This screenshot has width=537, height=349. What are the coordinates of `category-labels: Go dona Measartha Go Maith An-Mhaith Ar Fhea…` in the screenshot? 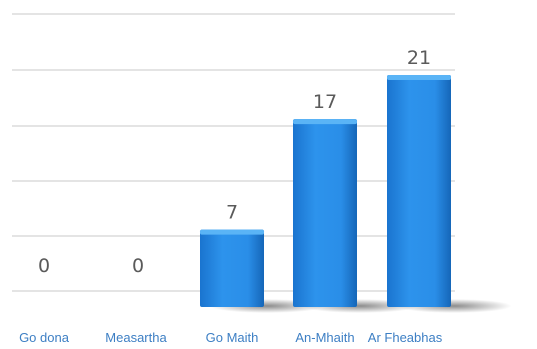 It's located at (231, 337).